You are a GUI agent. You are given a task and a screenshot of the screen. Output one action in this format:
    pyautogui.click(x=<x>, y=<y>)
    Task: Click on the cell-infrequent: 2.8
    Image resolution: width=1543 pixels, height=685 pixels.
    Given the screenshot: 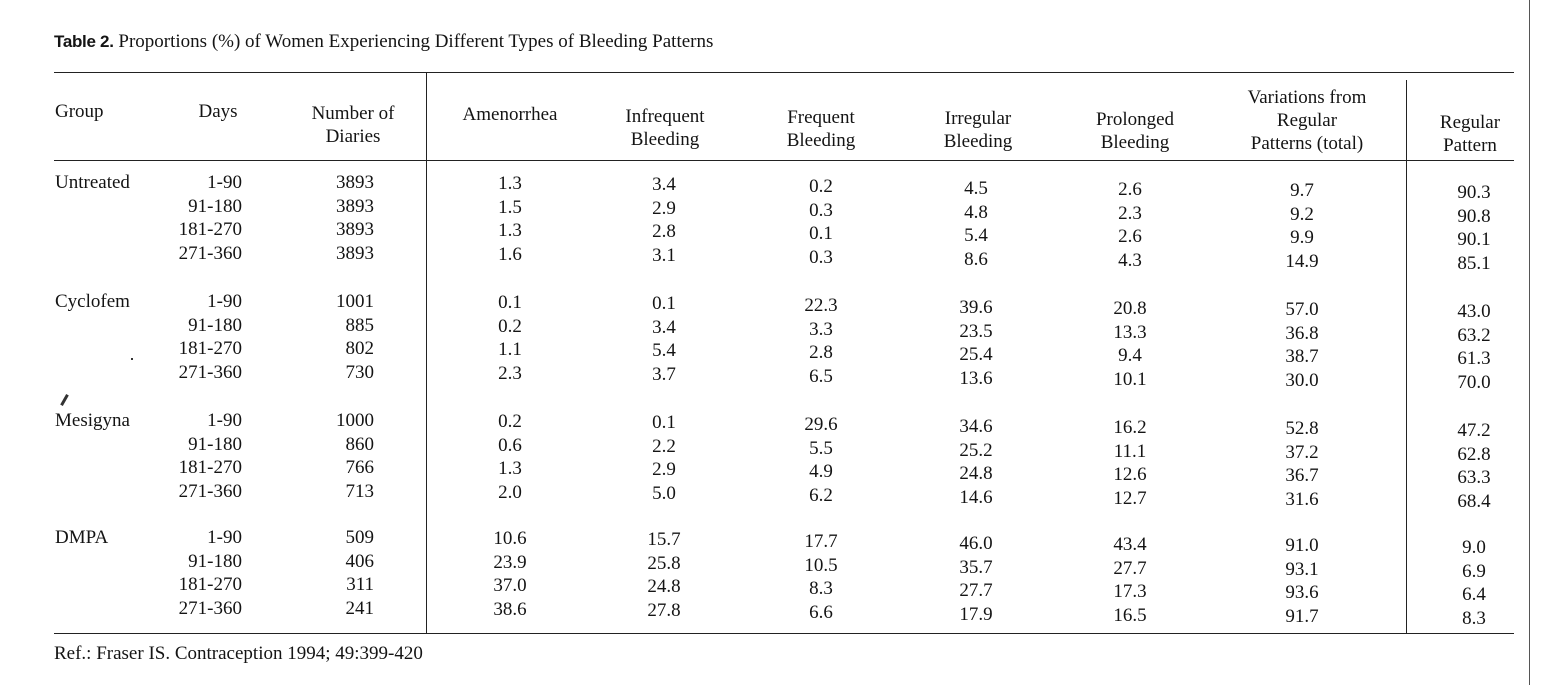 What is the action you would take?
    pyautogui.click(x=664, y=231)
    